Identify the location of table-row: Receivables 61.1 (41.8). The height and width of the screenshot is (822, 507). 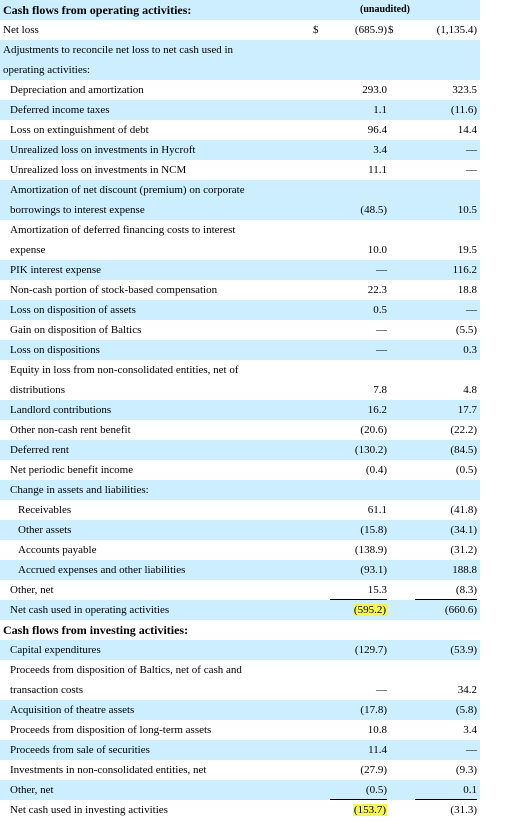
(240, 510).